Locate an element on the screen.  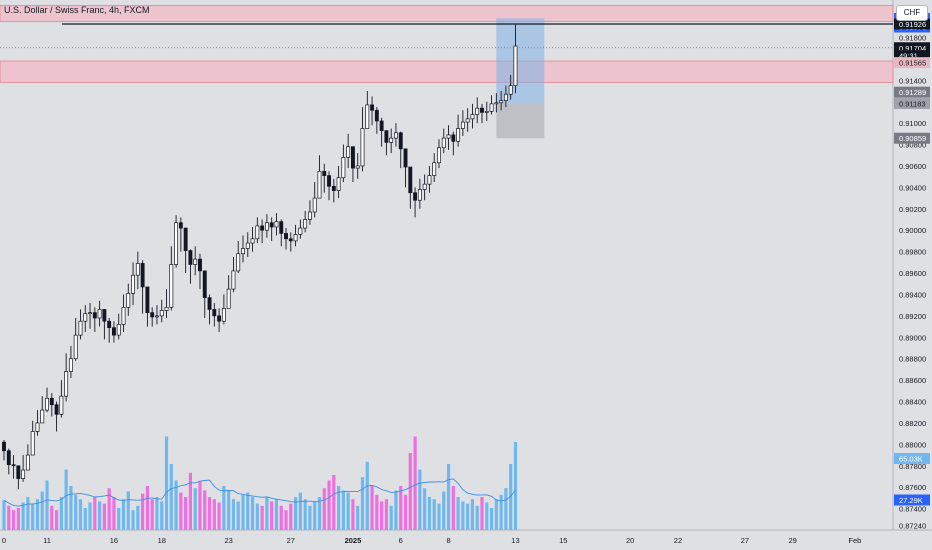
date-tick-label: 13 is located at coordinates (515, 540).